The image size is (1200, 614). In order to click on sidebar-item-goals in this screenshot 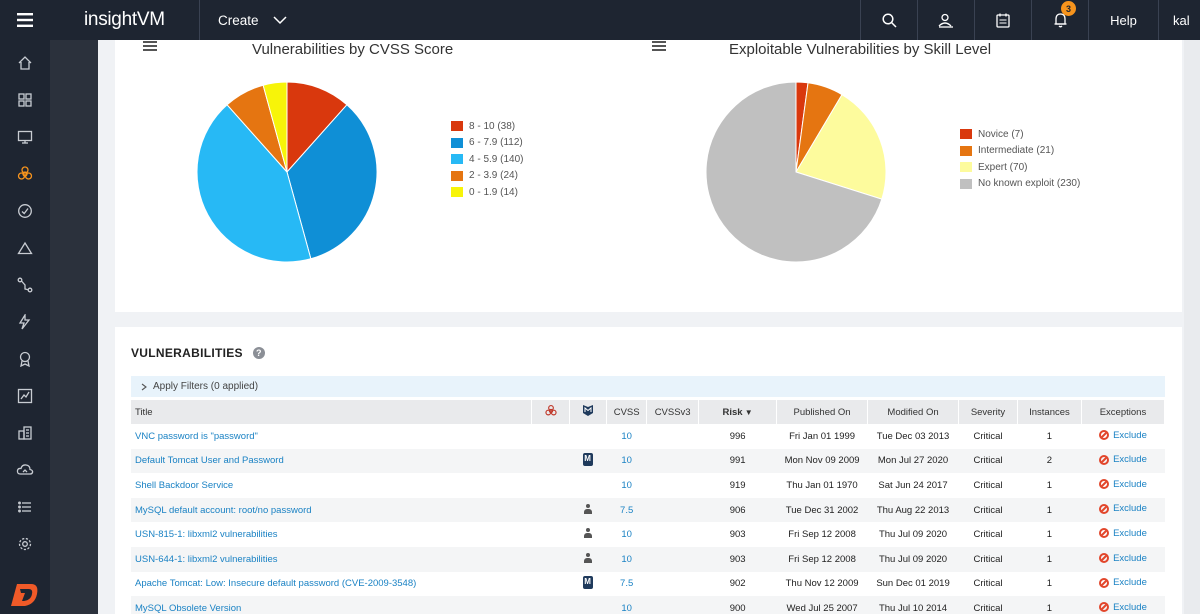, I will do `click(25, 247)`.